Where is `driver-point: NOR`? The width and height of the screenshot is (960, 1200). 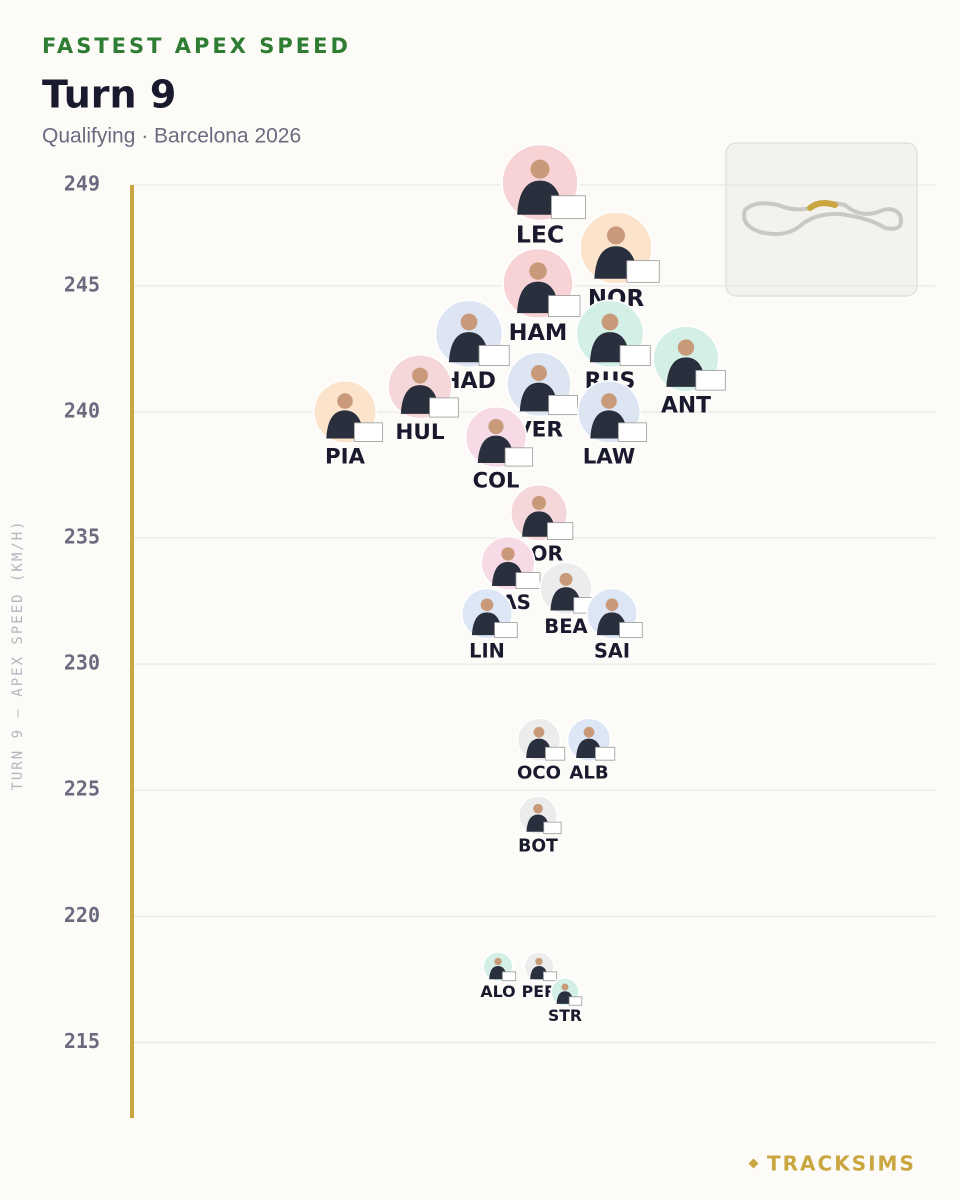 driver-point: NOR is located at coordinates (619, 261).